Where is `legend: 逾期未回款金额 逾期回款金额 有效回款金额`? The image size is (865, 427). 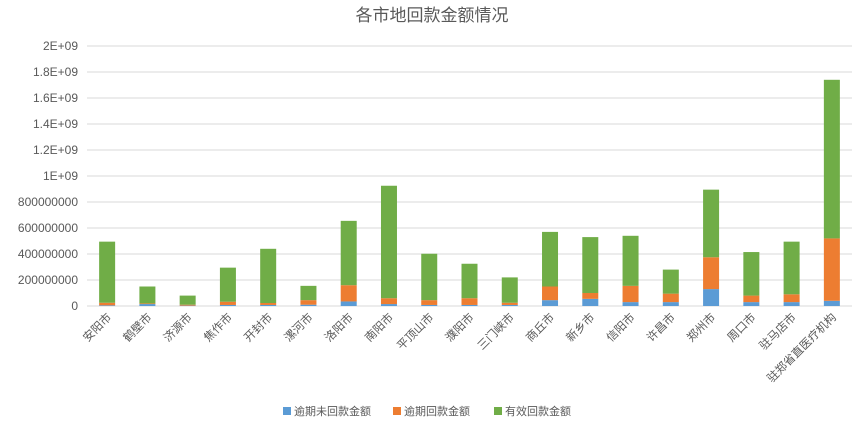
legend: 逾期未回款金额 逾期回款金额 有效回款金额 is located at coordinates (427, 411).